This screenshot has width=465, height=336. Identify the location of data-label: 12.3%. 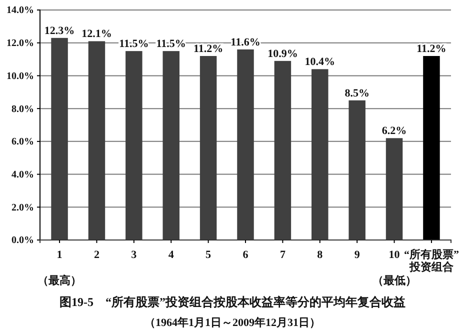
(59, 30).